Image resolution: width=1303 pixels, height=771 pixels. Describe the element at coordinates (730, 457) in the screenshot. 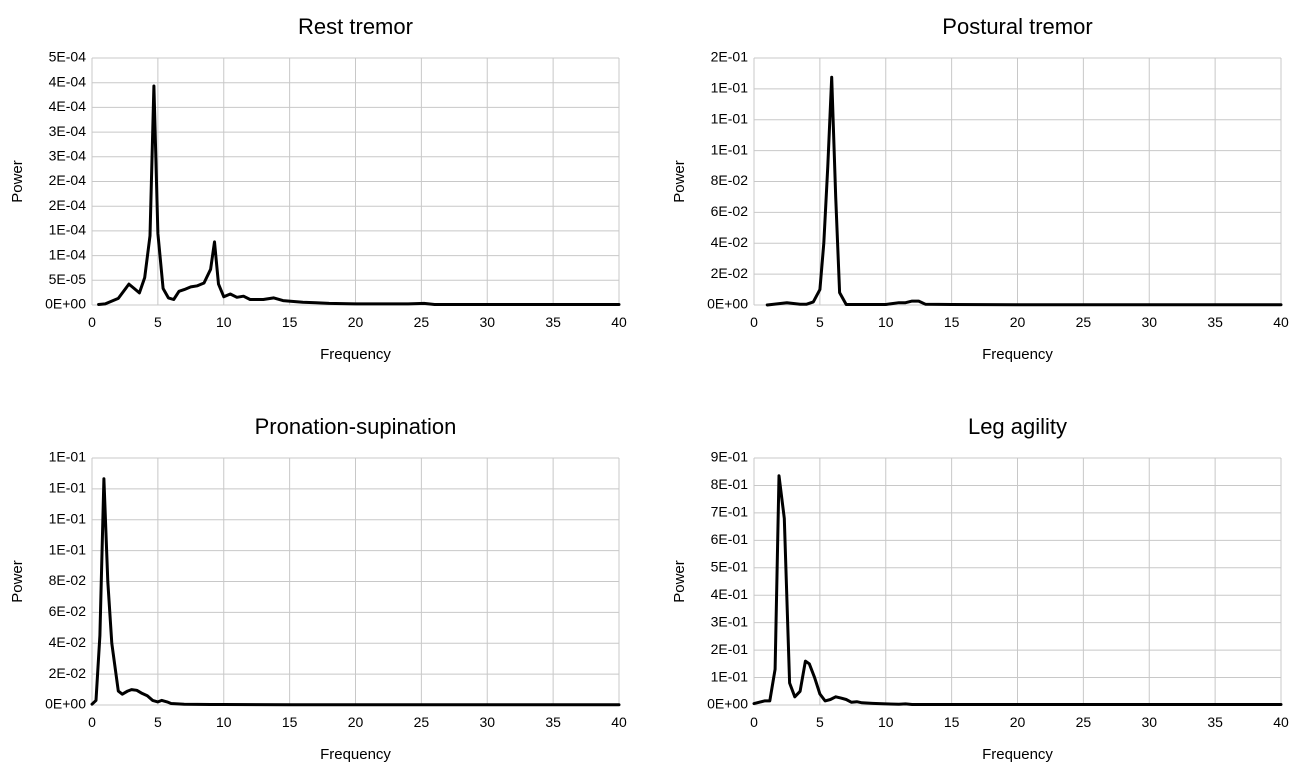

I see `y-tick-label: 9E-01` at that location.